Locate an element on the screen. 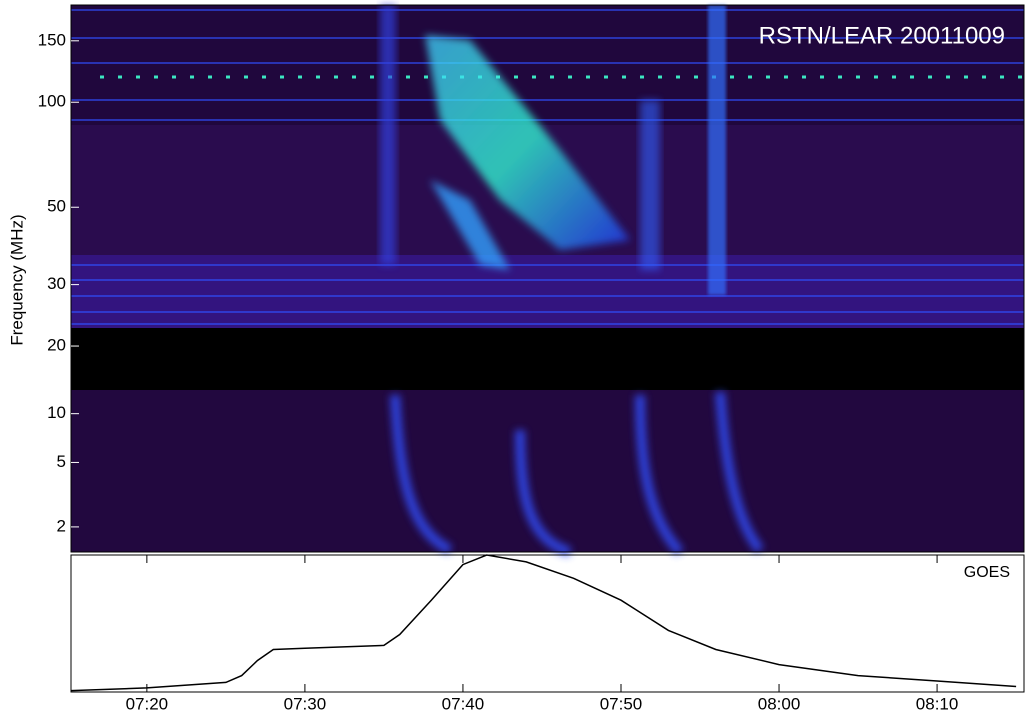  y-tick-label: 20 is located at coordinates (56, 345).